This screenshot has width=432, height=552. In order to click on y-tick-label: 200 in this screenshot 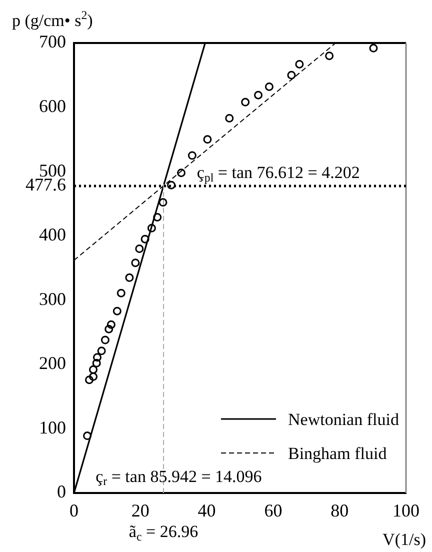, I will do `click(52, 363)`.